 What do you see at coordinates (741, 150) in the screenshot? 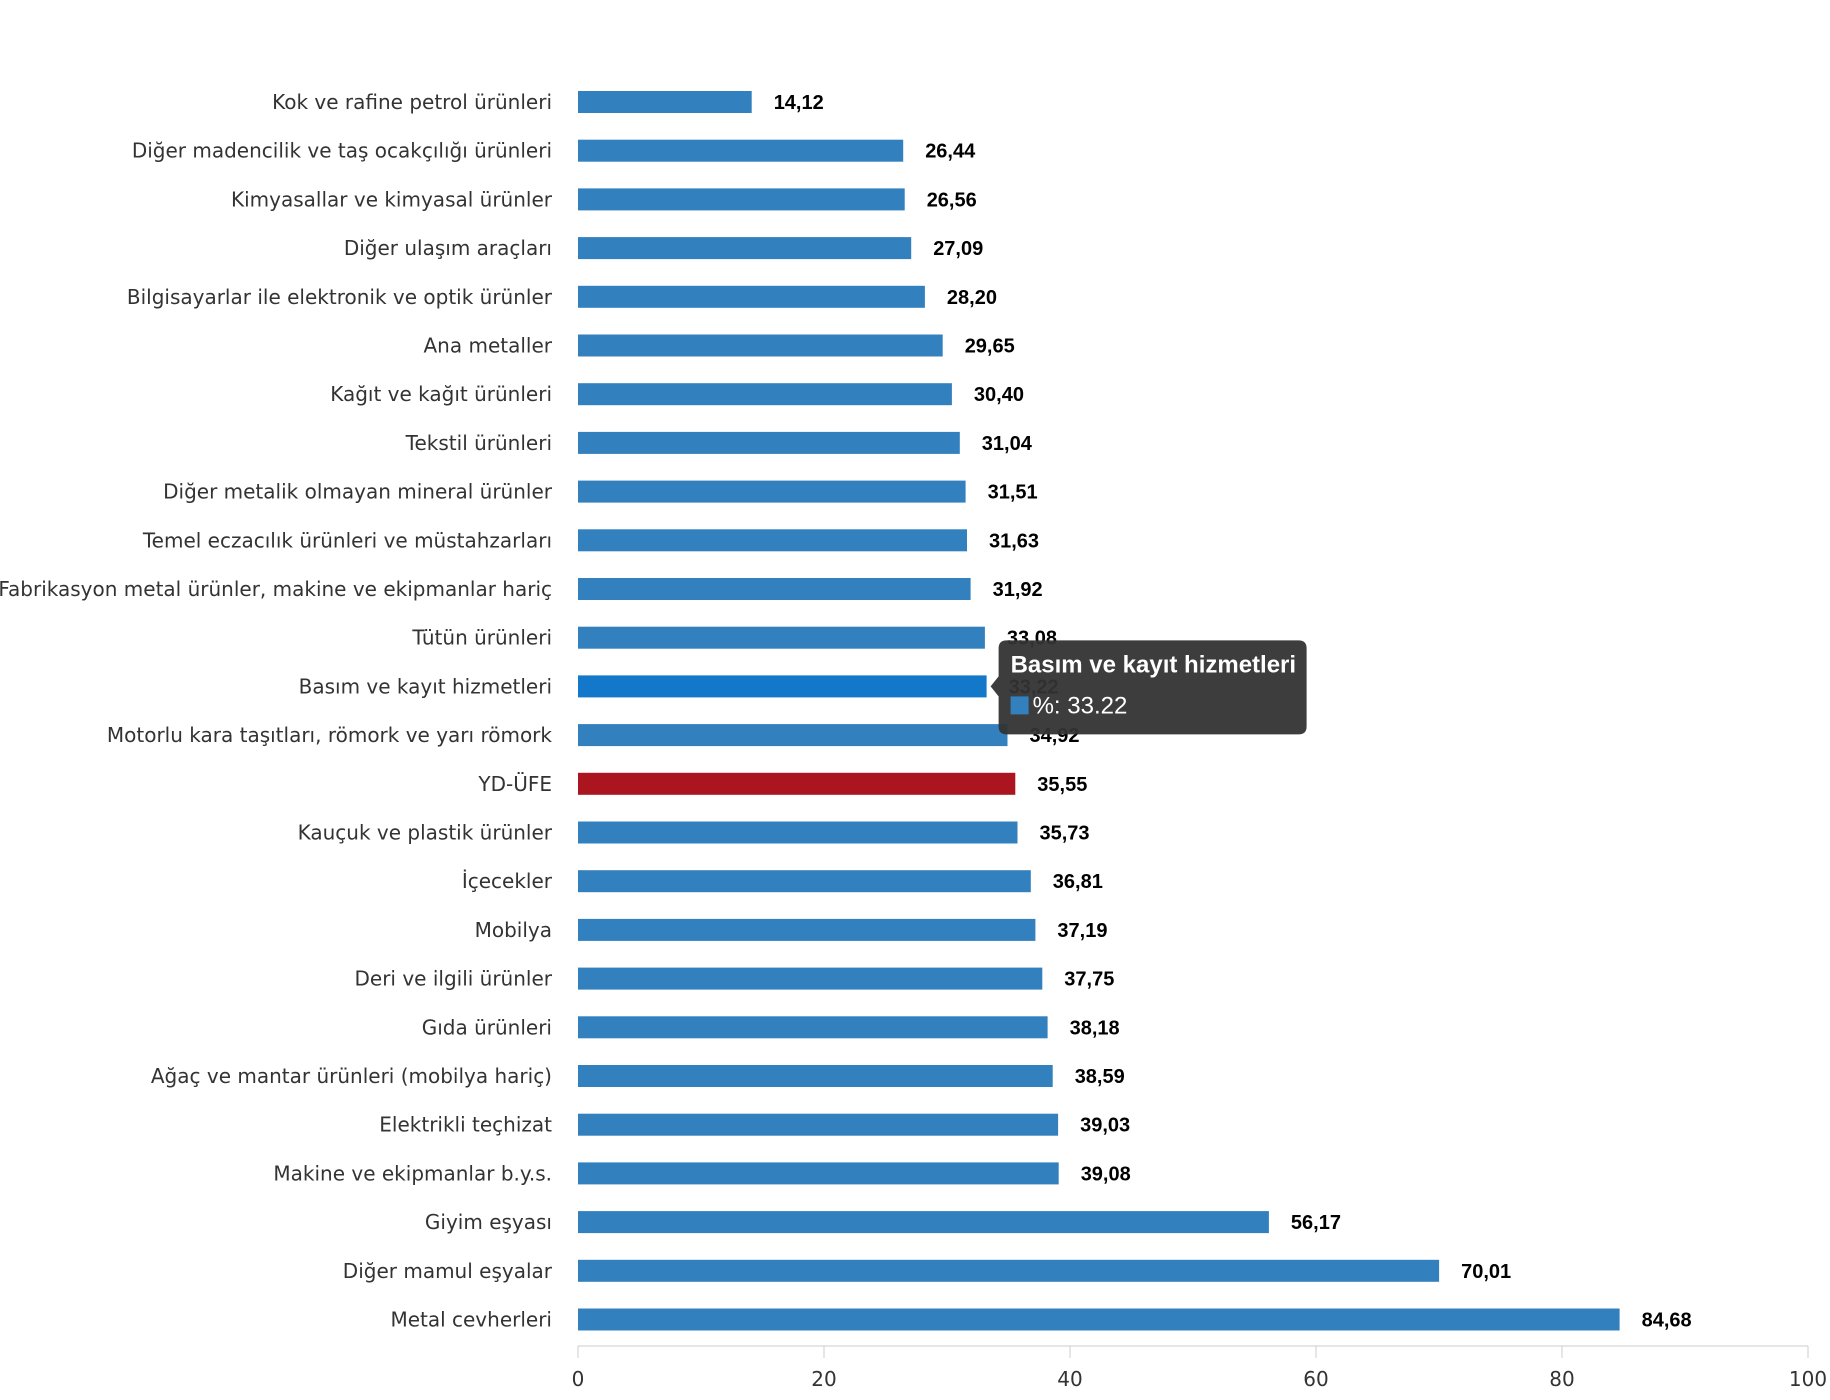
I see `bar-diger-madencilik-ve-tas-ocakciligi-urunleri` at bounding box center [741, 150].